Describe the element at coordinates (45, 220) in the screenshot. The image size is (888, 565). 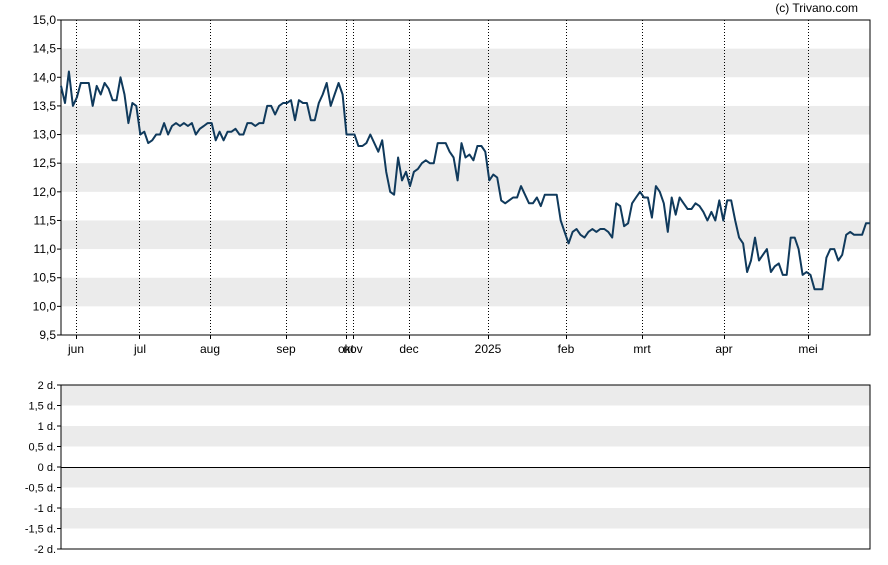
I see `price-y-tick-label: 11,5` at that location.